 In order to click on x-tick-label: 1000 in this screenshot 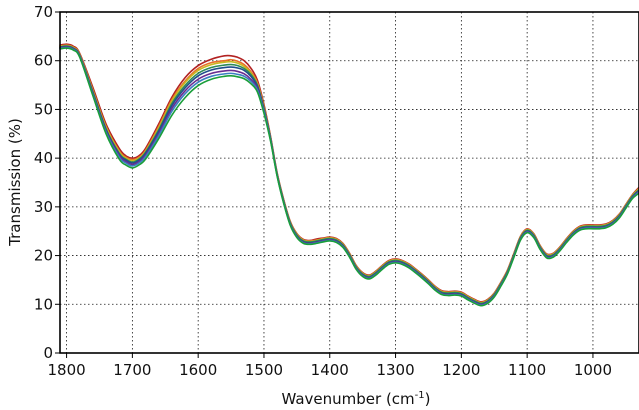, I will do `click(593, 370)`.